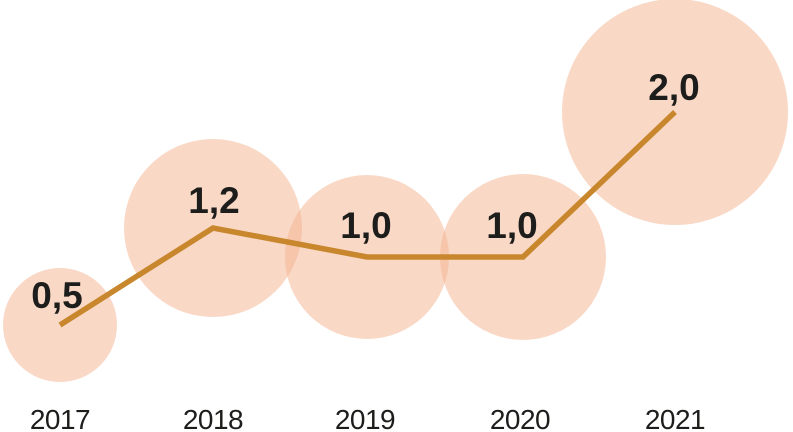  I want to click on x-axis-tick-group: 2017 2018 2019 2020 2021, so click(368, 418).